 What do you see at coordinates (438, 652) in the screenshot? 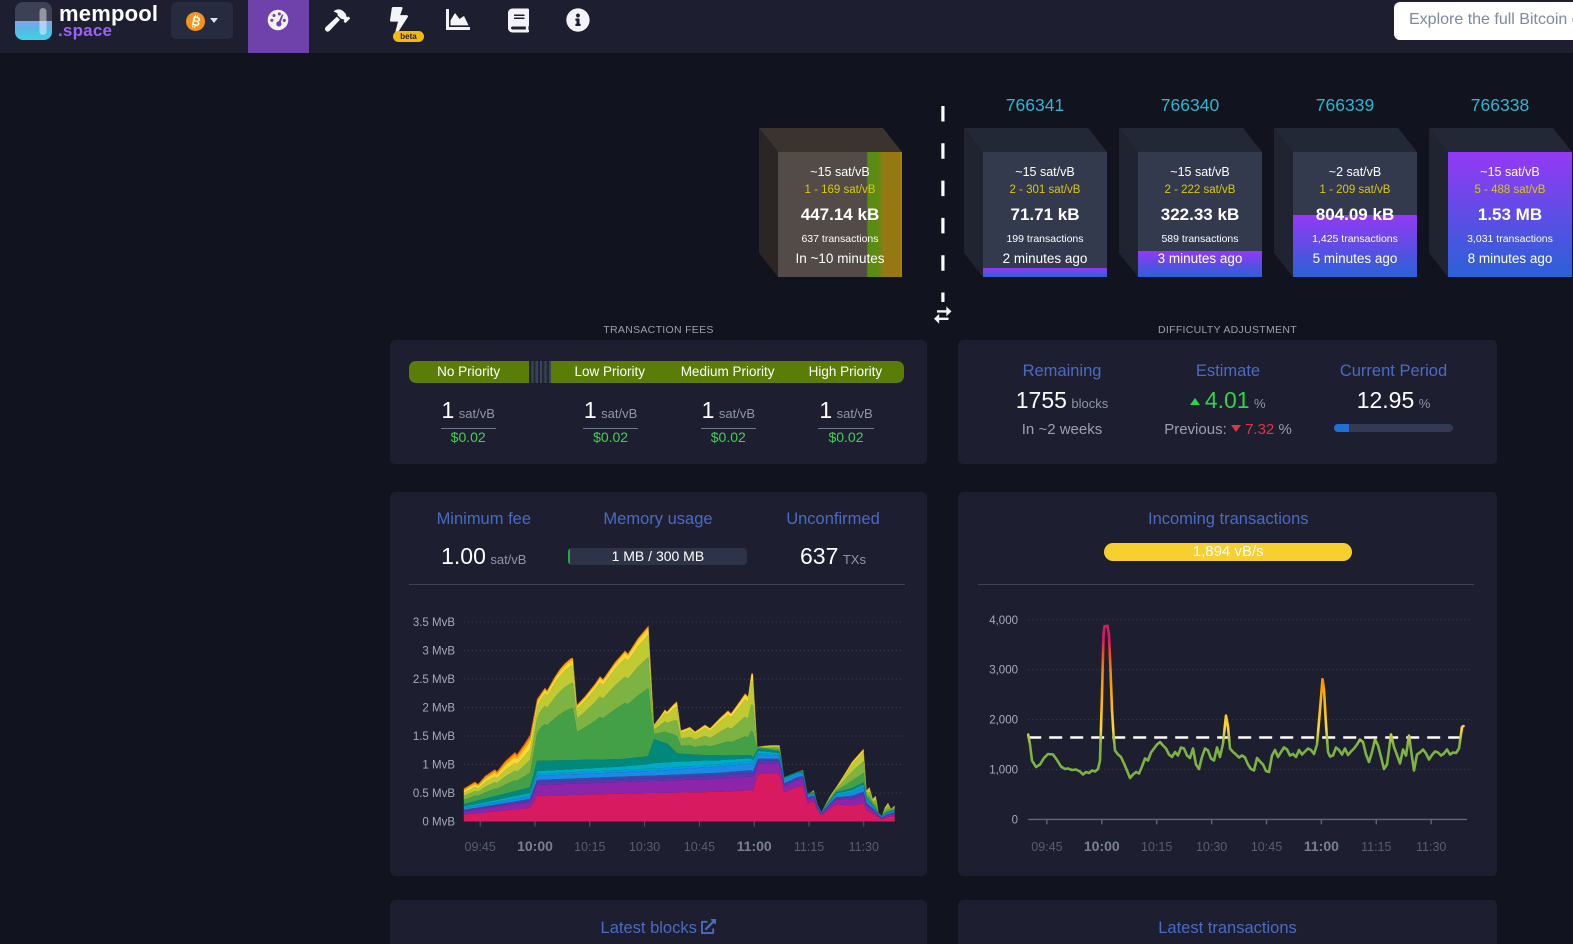
I see `svg-text: 3 MvB` at bounding box center [438, 652].